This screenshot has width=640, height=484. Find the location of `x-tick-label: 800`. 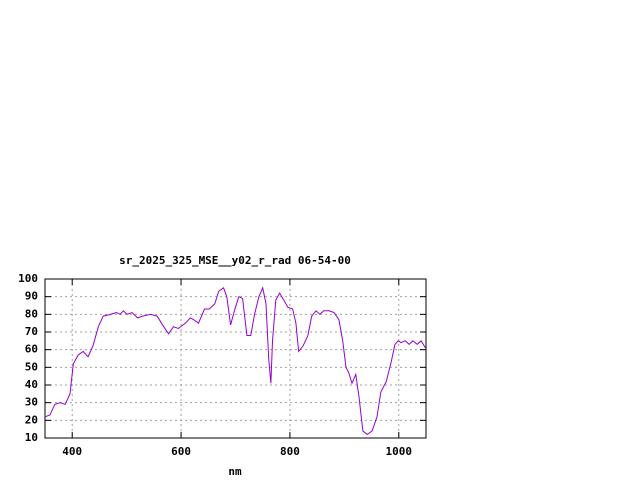

x-tick-label: 800 is located at coordinates (290, 451).